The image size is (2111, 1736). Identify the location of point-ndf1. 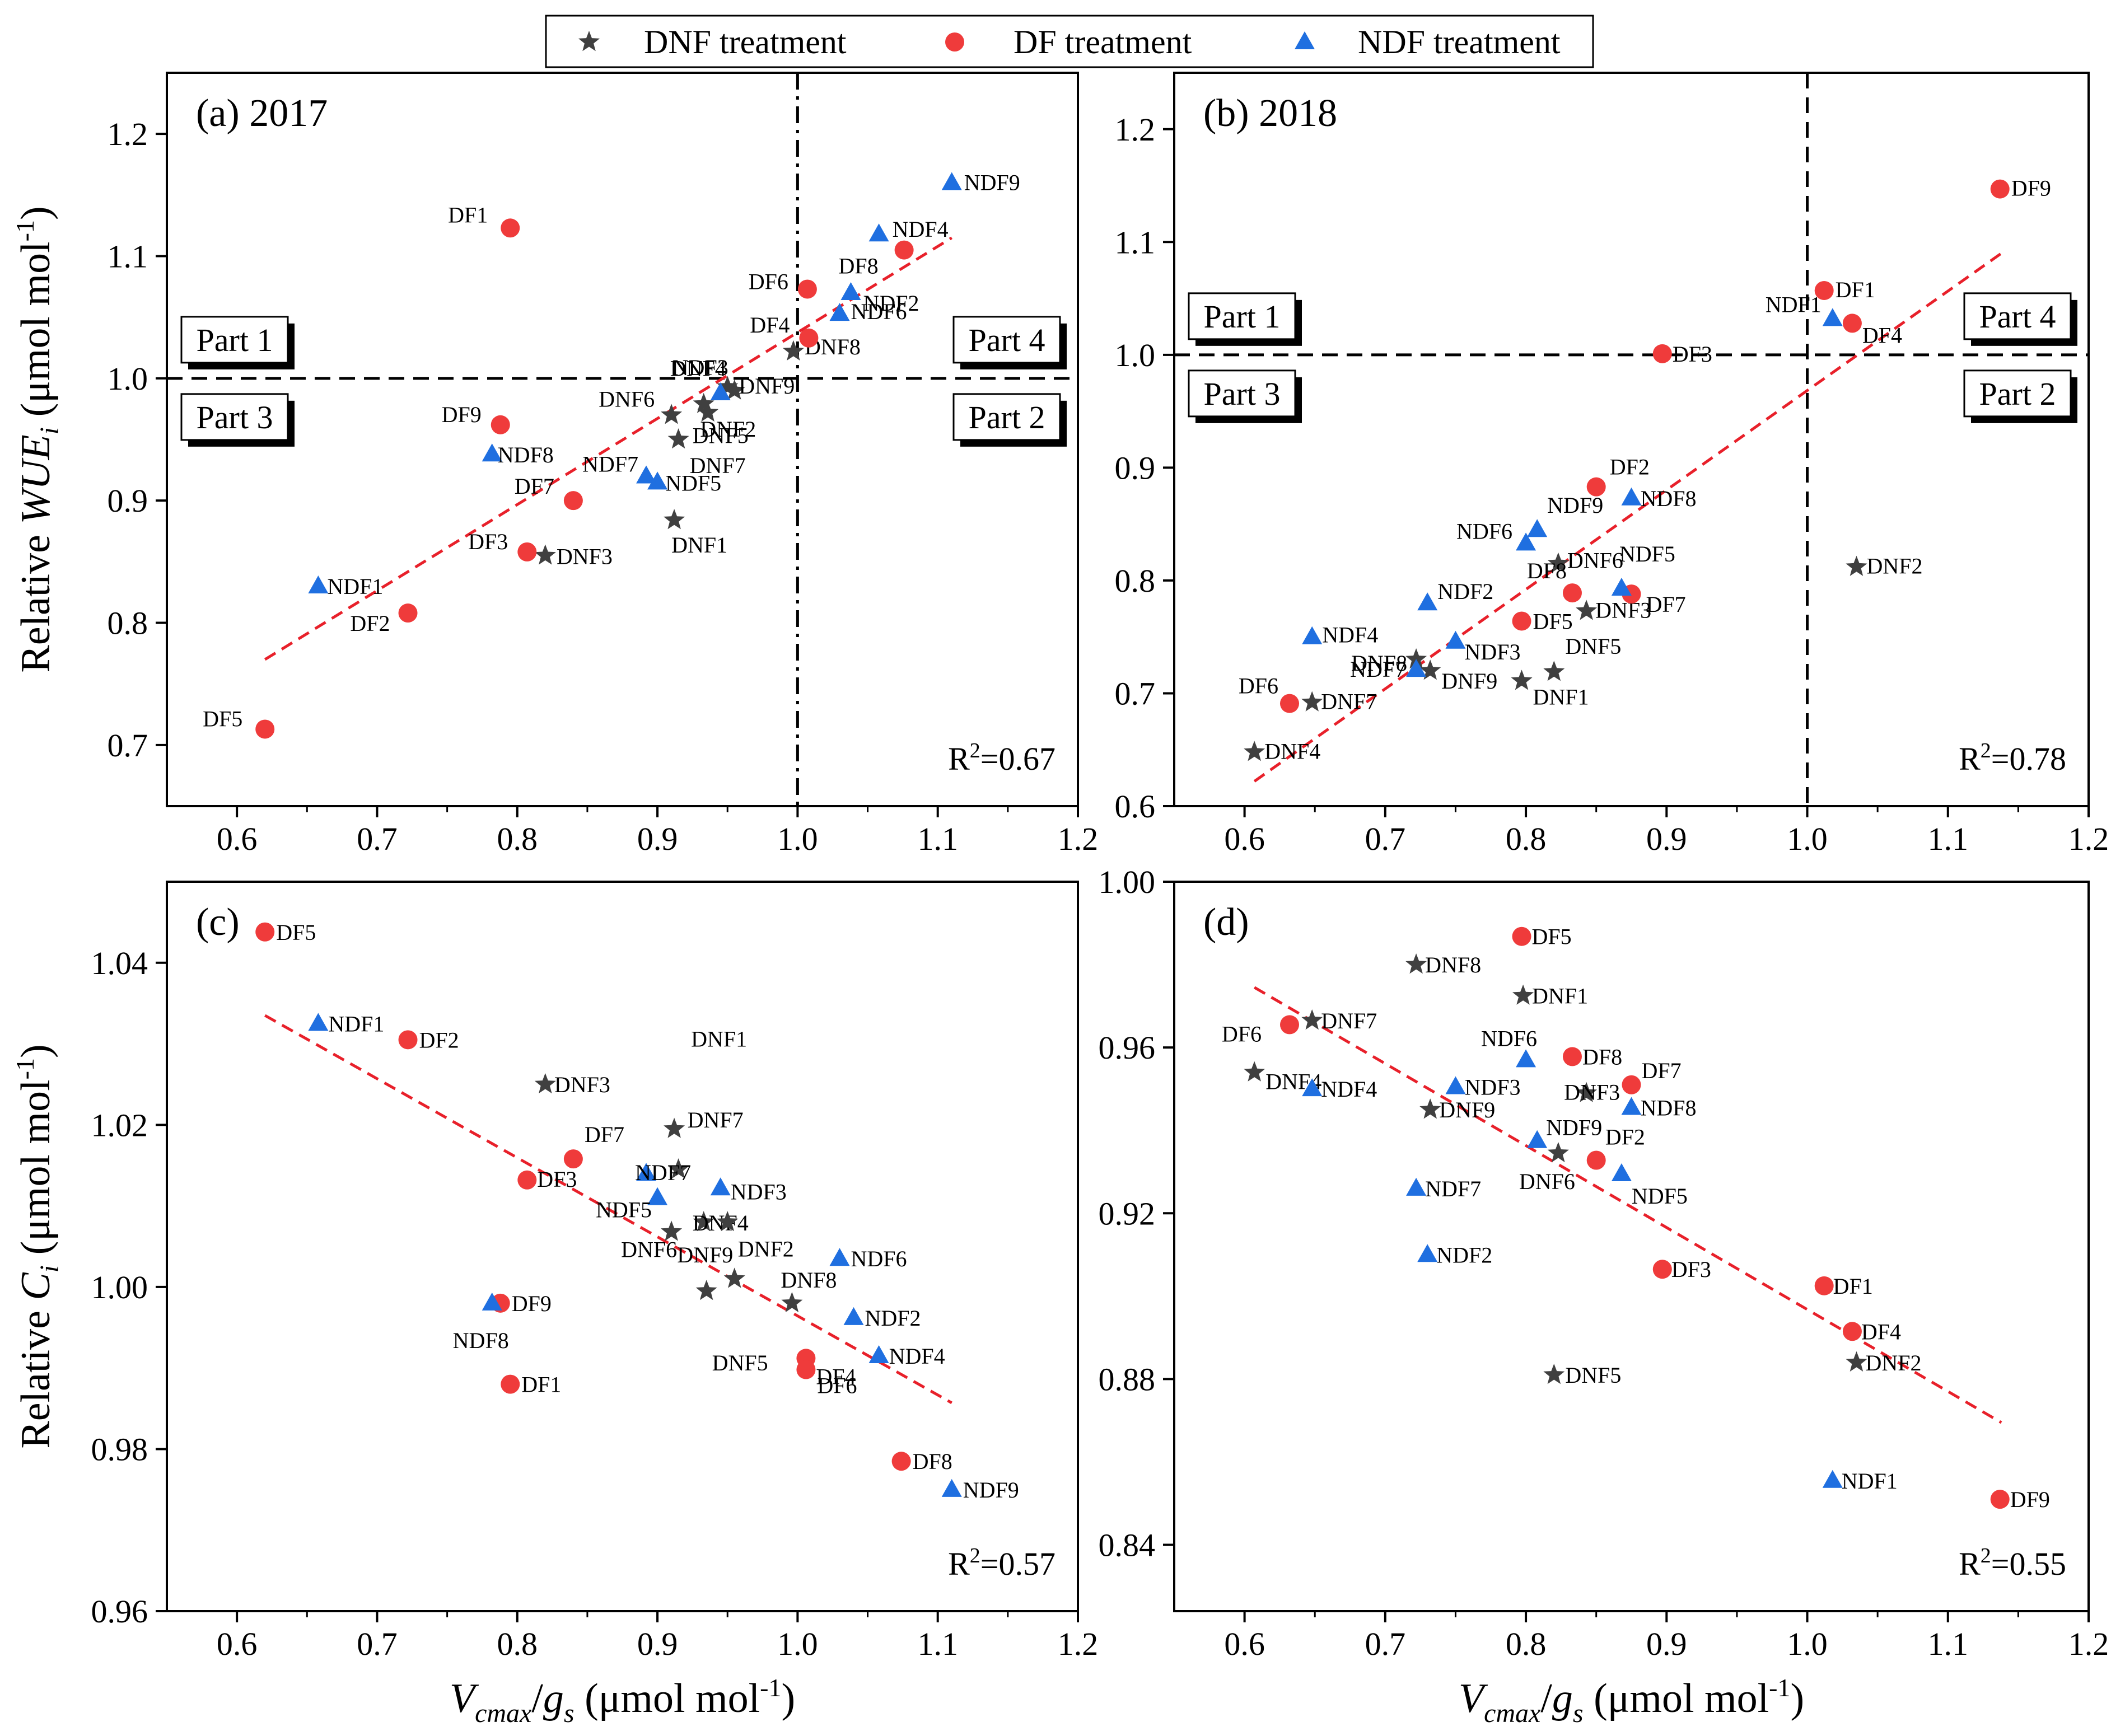
(318, 1022).